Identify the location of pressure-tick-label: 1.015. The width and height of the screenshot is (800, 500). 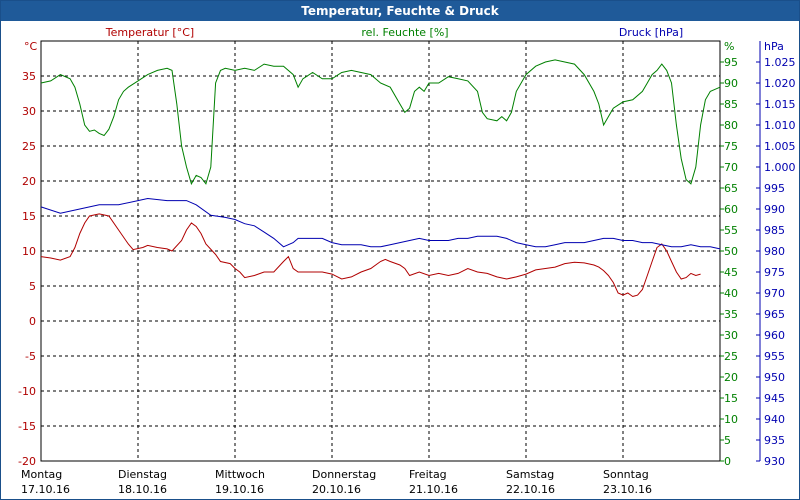
(780, 104).